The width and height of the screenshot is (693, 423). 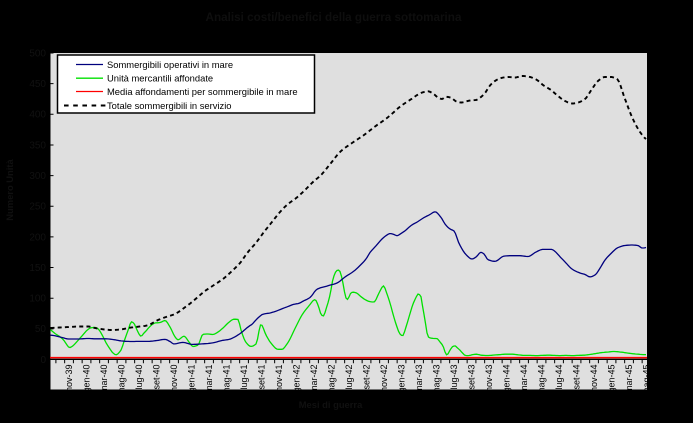 I want to click on svg-text: nov-39, so click(x=69, y=379).